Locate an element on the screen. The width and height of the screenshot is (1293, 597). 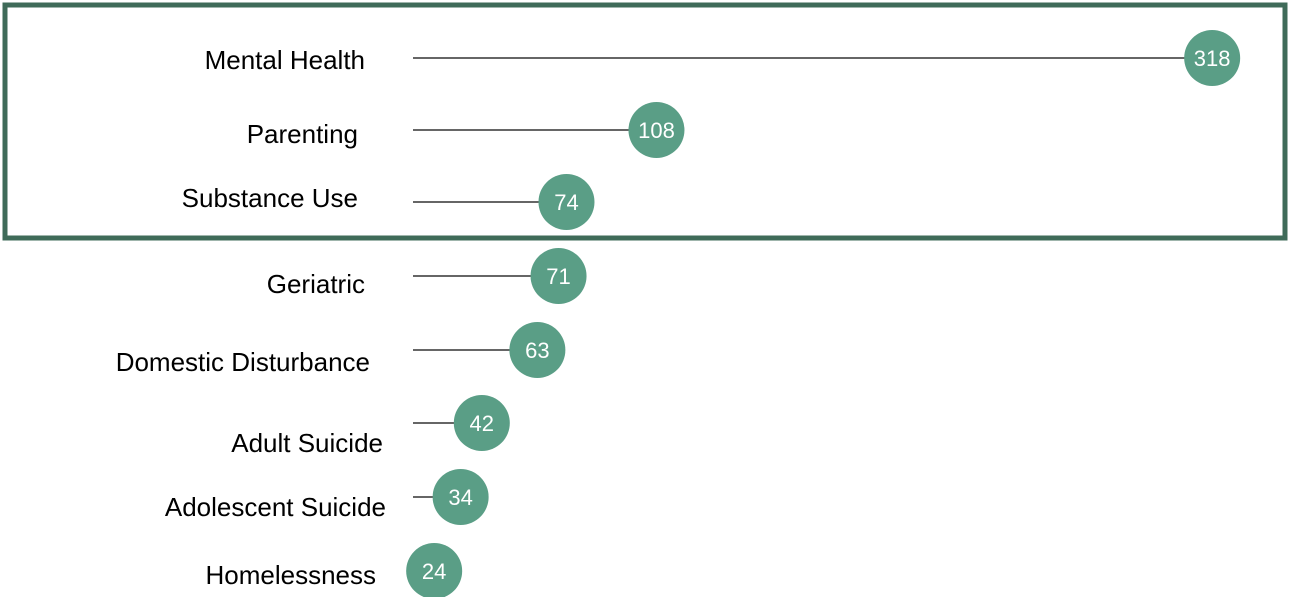
value-label-adult-suicide: 42 is located at coordinates (482, 423).